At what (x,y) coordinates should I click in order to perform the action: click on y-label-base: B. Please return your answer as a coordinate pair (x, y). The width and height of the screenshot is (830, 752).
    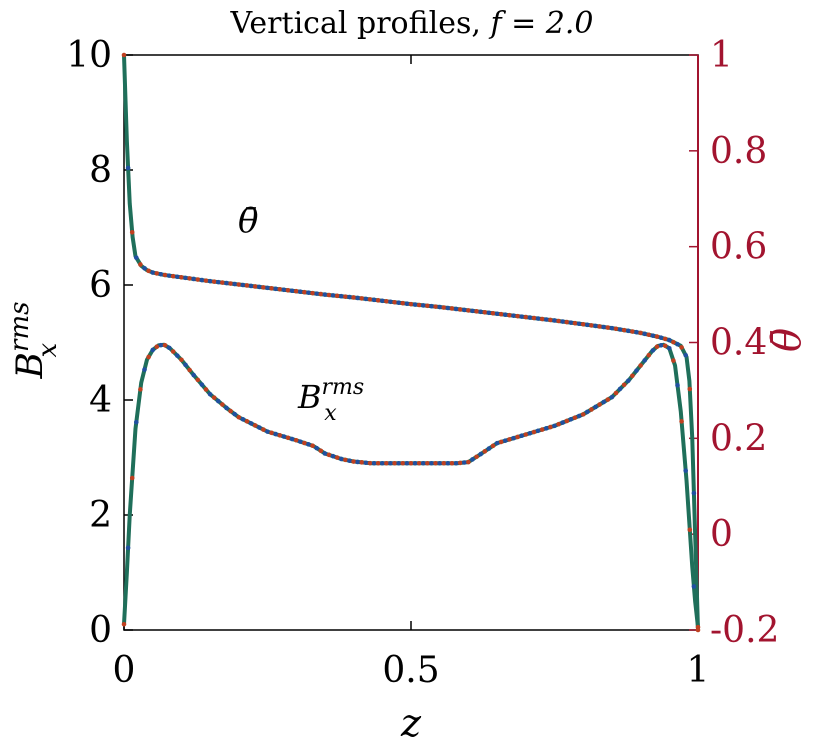
    Looking at the image, I should click on (30, 365).